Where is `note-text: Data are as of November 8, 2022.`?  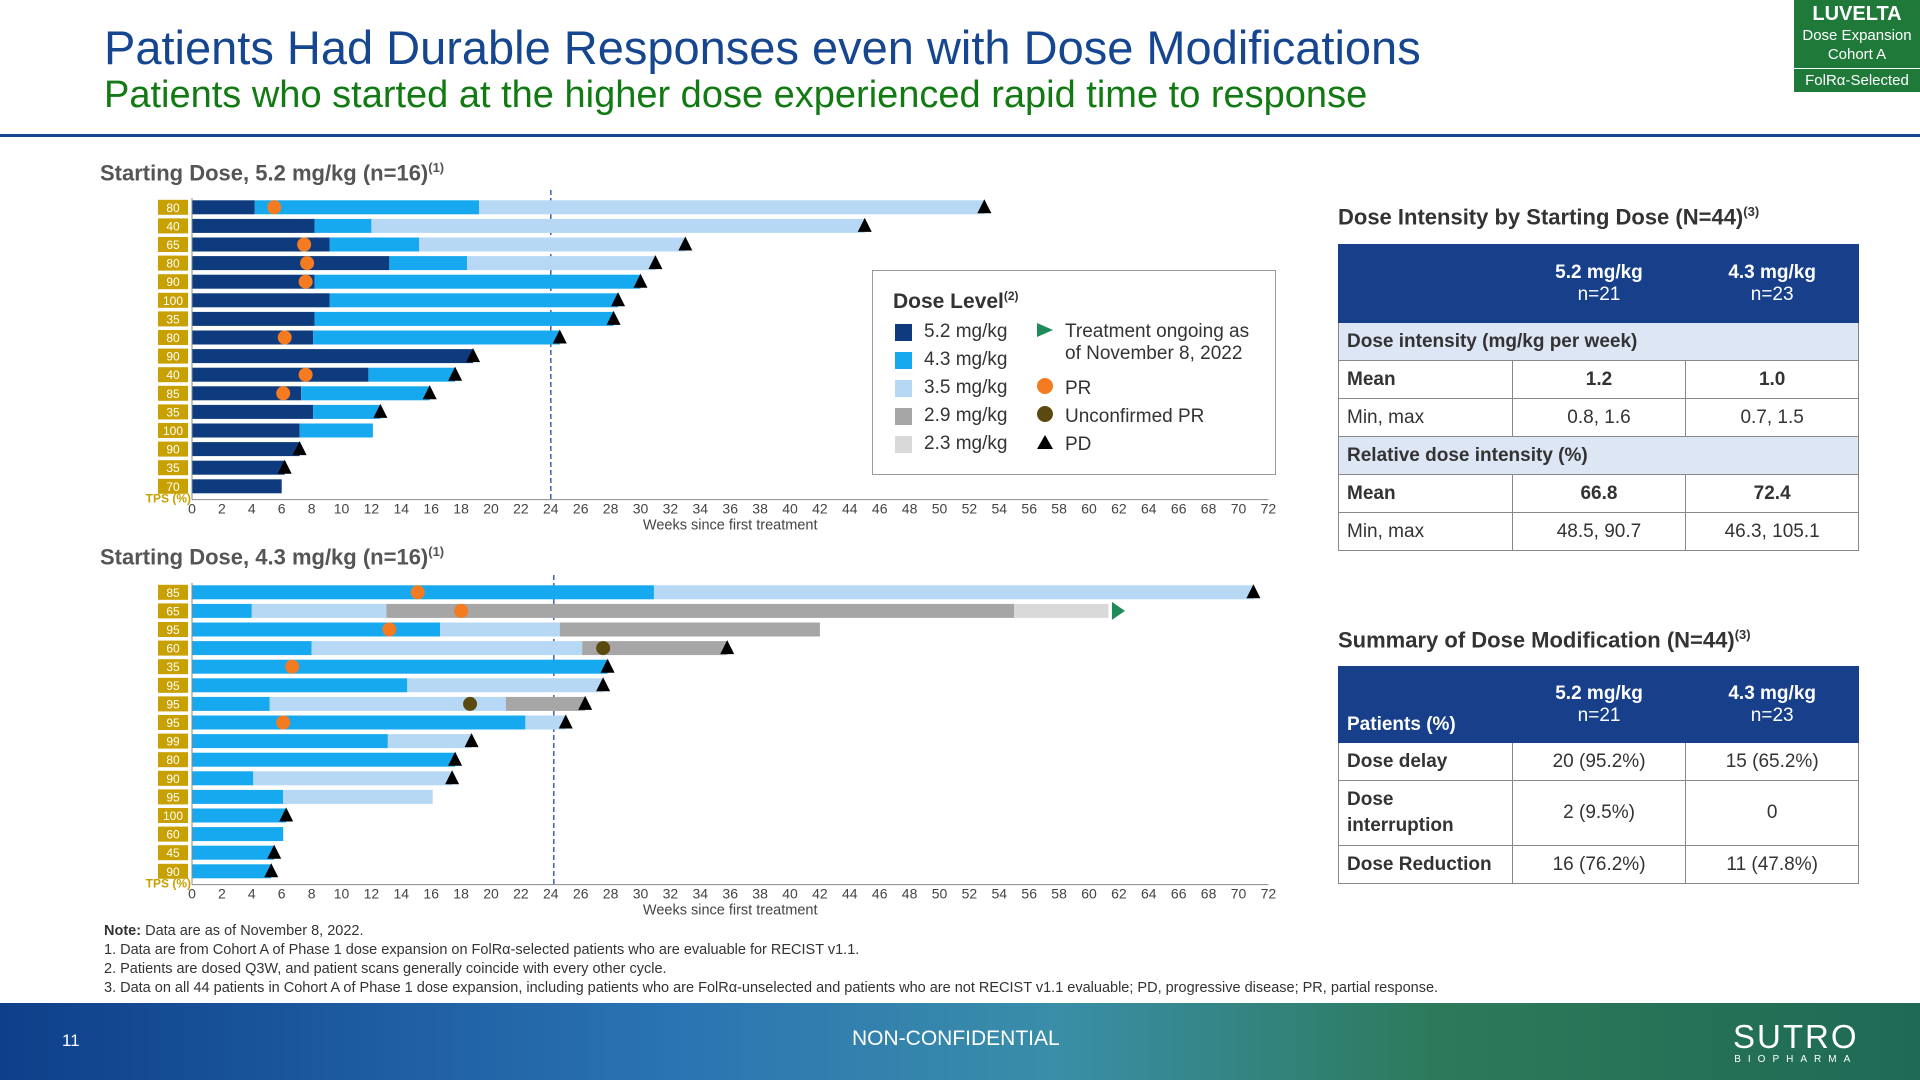 note-text: Data are as of November 8, 2022. is located at coordinates (252, 931).